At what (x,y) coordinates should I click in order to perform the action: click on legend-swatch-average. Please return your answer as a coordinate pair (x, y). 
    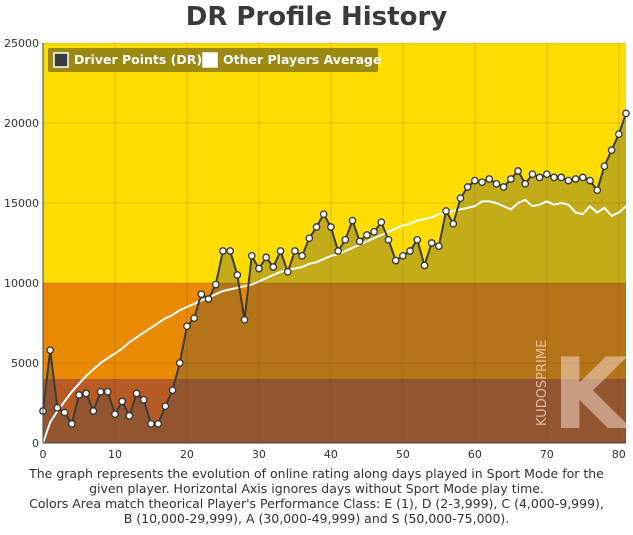
    Looking at the image, I should click on (210, 60).